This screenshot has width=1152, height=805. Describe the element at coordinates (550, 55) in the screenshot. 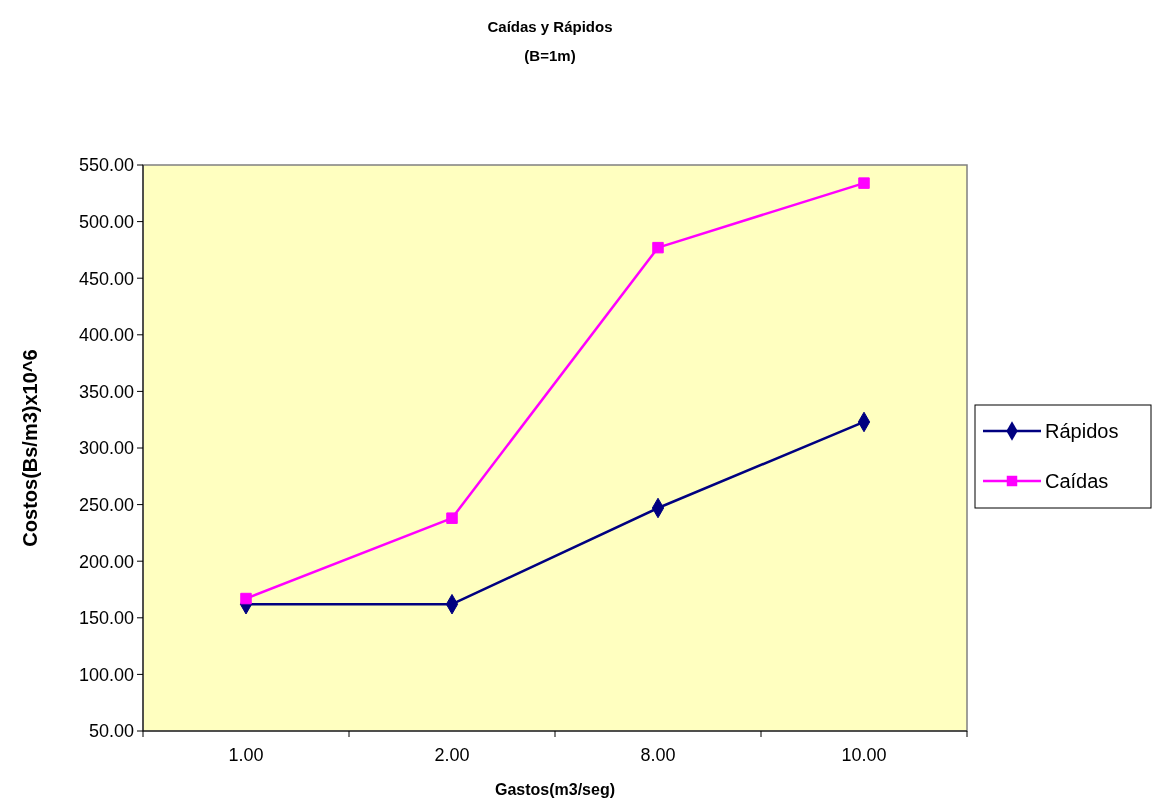

I see `chart-subtitle: (B=1m)` at that location.